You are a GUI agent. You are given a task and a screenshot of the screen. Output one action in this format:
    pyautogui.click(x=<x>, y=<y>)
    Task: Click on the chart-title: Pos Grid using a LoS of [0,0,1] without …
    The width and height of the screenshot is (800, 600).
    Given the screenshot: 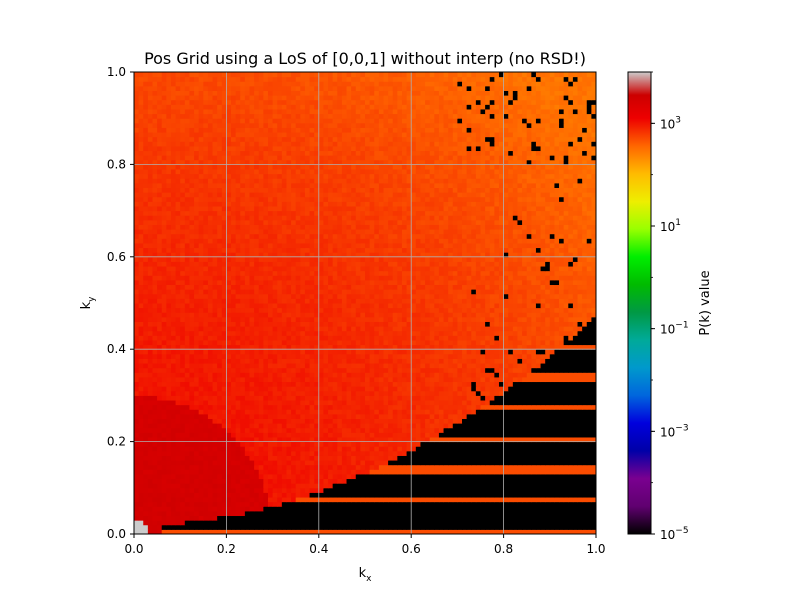 What is the action you would take?
    pyautogui.click(x=365, y=58)
    